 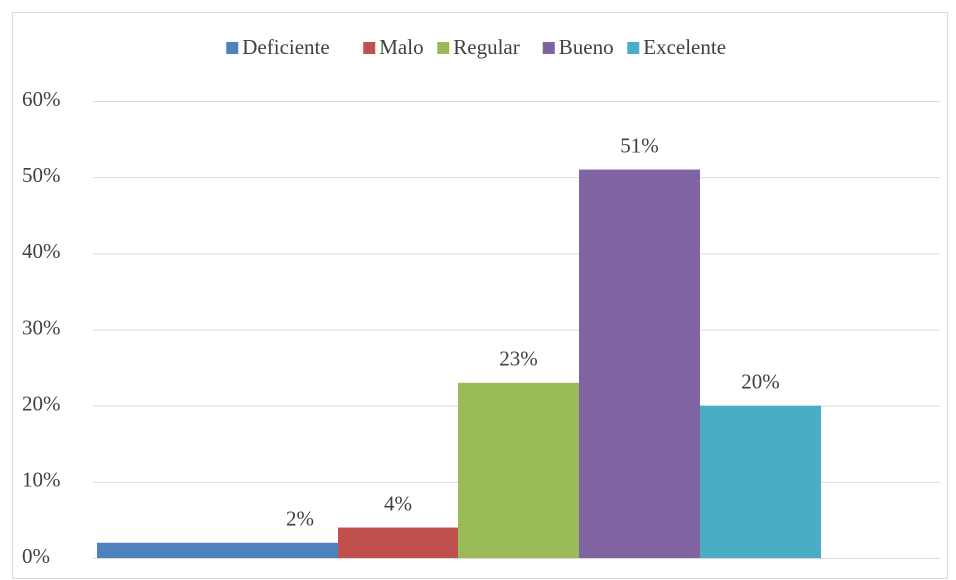 I want to click on legend-label: Deficiente, so click(x=285, y=47).